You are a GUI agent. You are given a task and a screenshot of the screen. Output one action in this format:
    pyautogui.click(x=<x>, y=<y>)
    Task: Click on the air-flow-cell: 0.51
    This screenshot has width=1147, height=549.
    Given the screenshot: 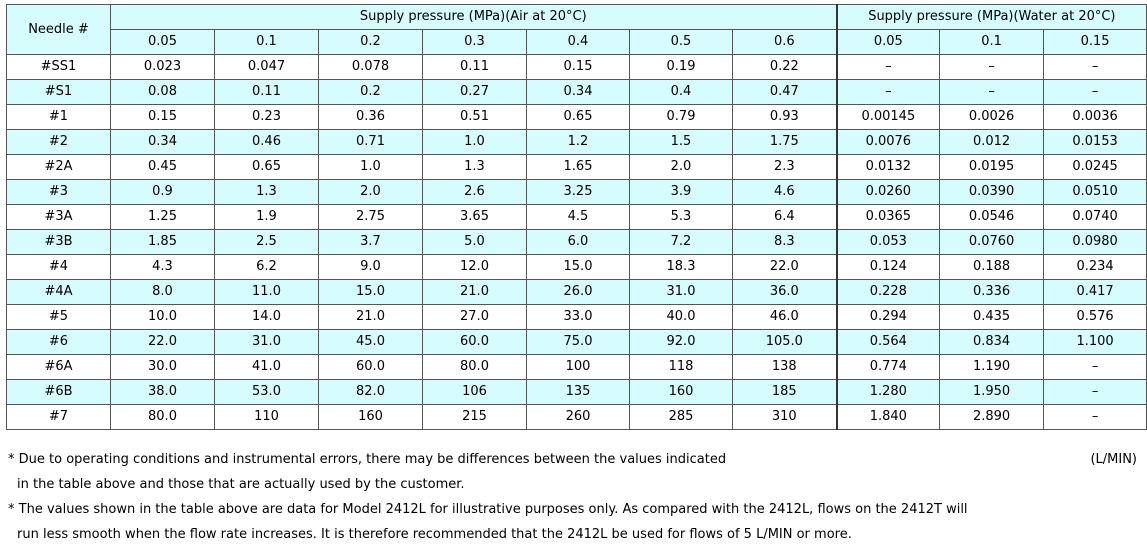 What is the action you would take?
    pyautogui.click(x=474, y=117)
    